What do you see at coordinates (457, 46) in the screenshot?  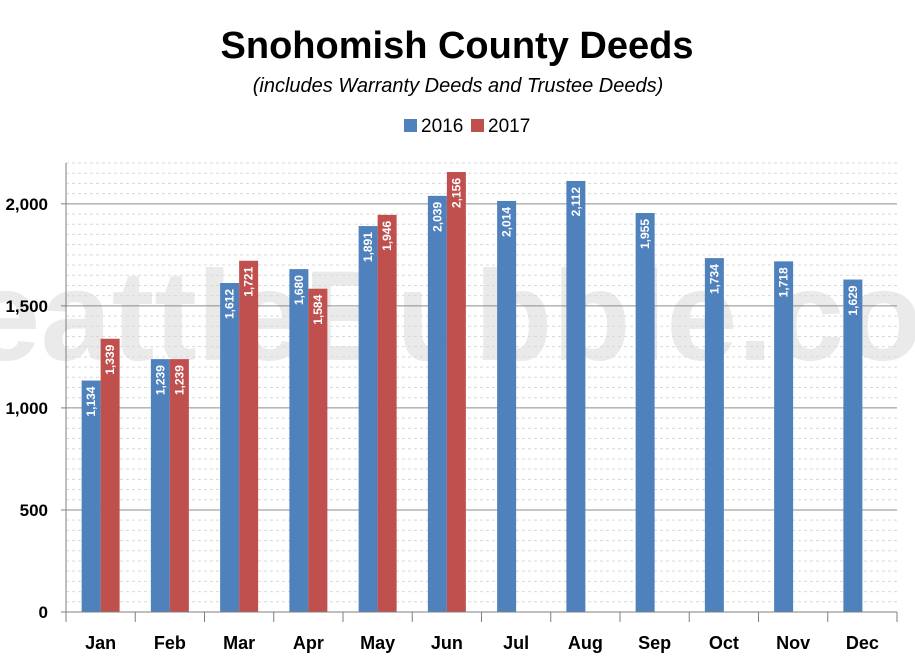 I see `chart-title: Snohomish County Deeds` at bounding box center [457, 46].